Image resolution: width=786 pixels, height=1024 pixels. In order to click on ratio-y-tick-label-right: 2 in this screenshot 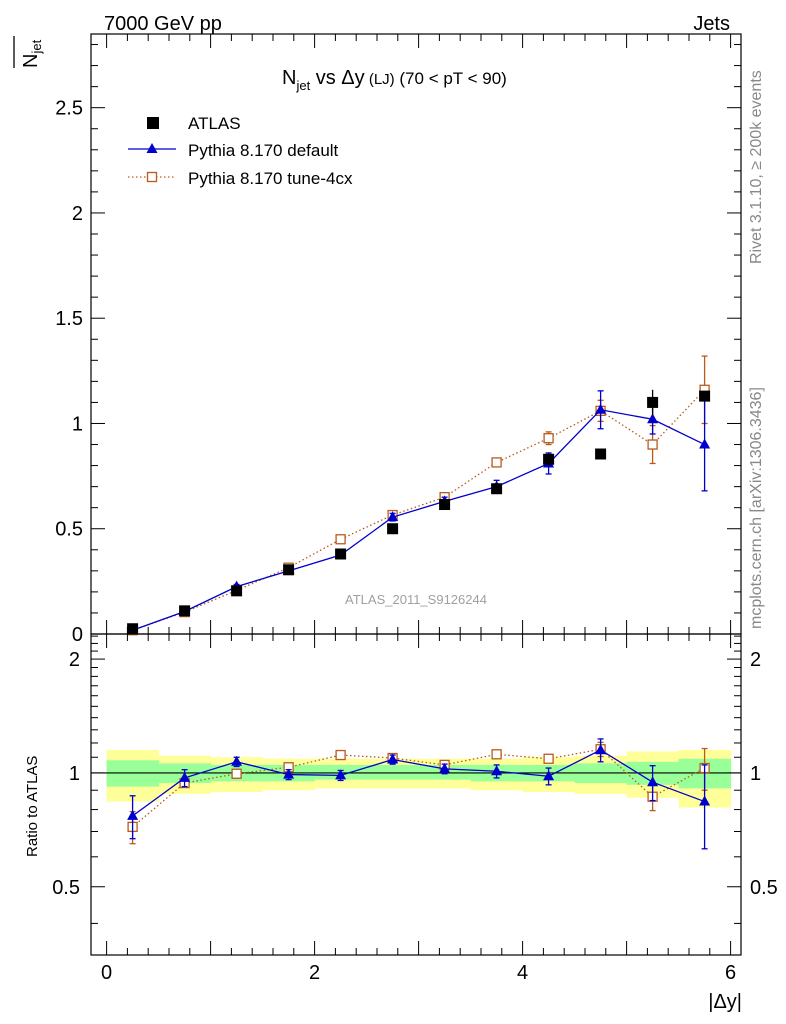, I will do `click(755, 660)`.